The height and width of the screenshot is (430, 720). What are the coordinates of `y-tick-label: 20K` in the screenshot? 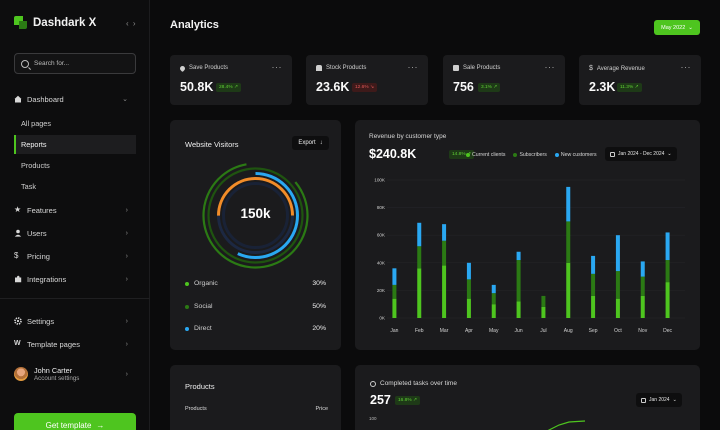 It's located at (381, 290).